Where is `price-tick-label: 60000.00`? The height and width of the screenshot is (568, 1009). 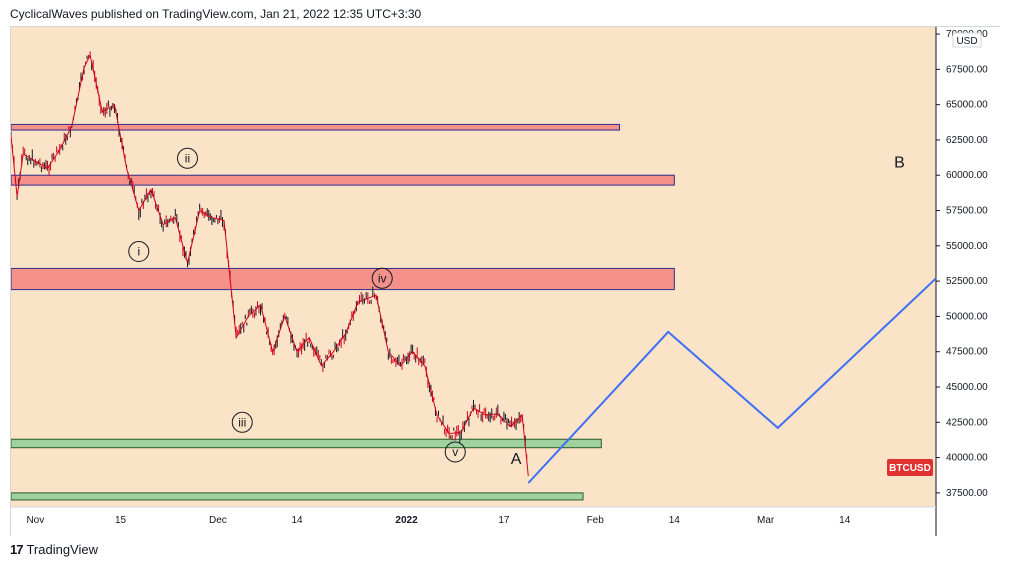 price-tick-label: 60000.00 is located at coordinates (967, 175).